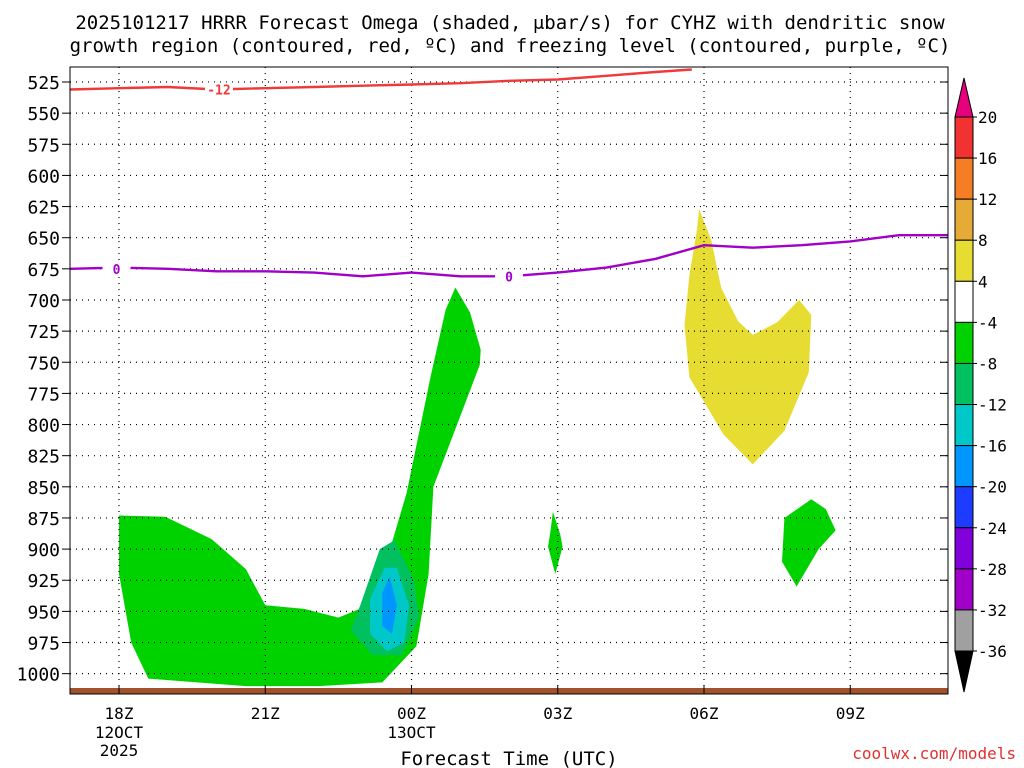  What do you see at coordinates (43, 239) in the screenshot?
I see `y-tick-label: 650` at bounding box center [43, 239].